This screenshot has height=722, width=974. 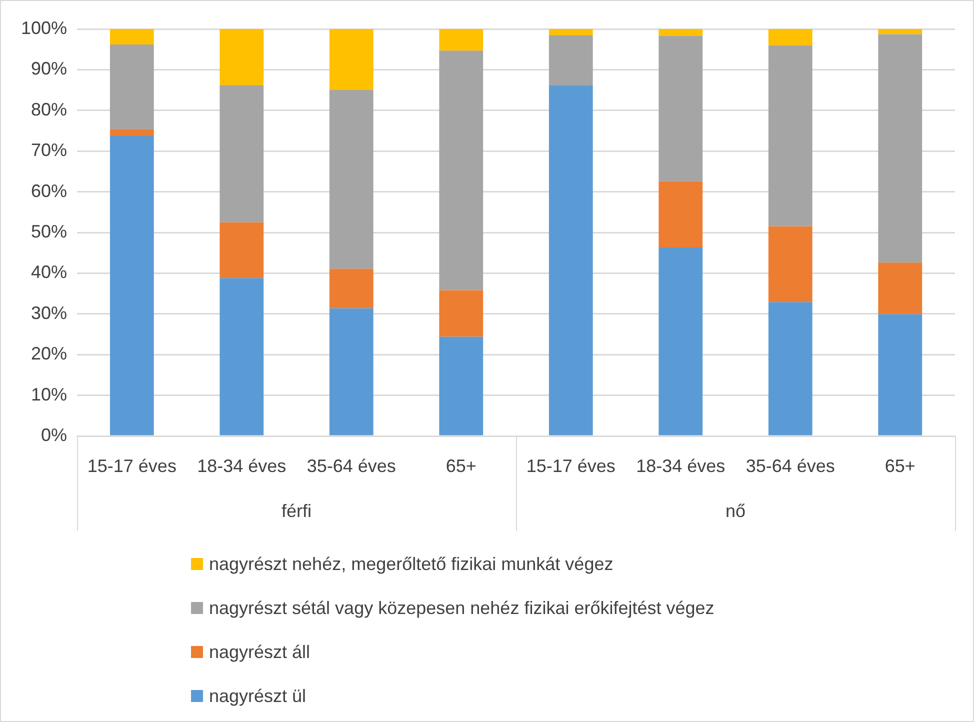 What do you see at coordinates (49, 190) in the screenshot?
I see `y-tick-label: 60%` at bounding box center [49, 190].